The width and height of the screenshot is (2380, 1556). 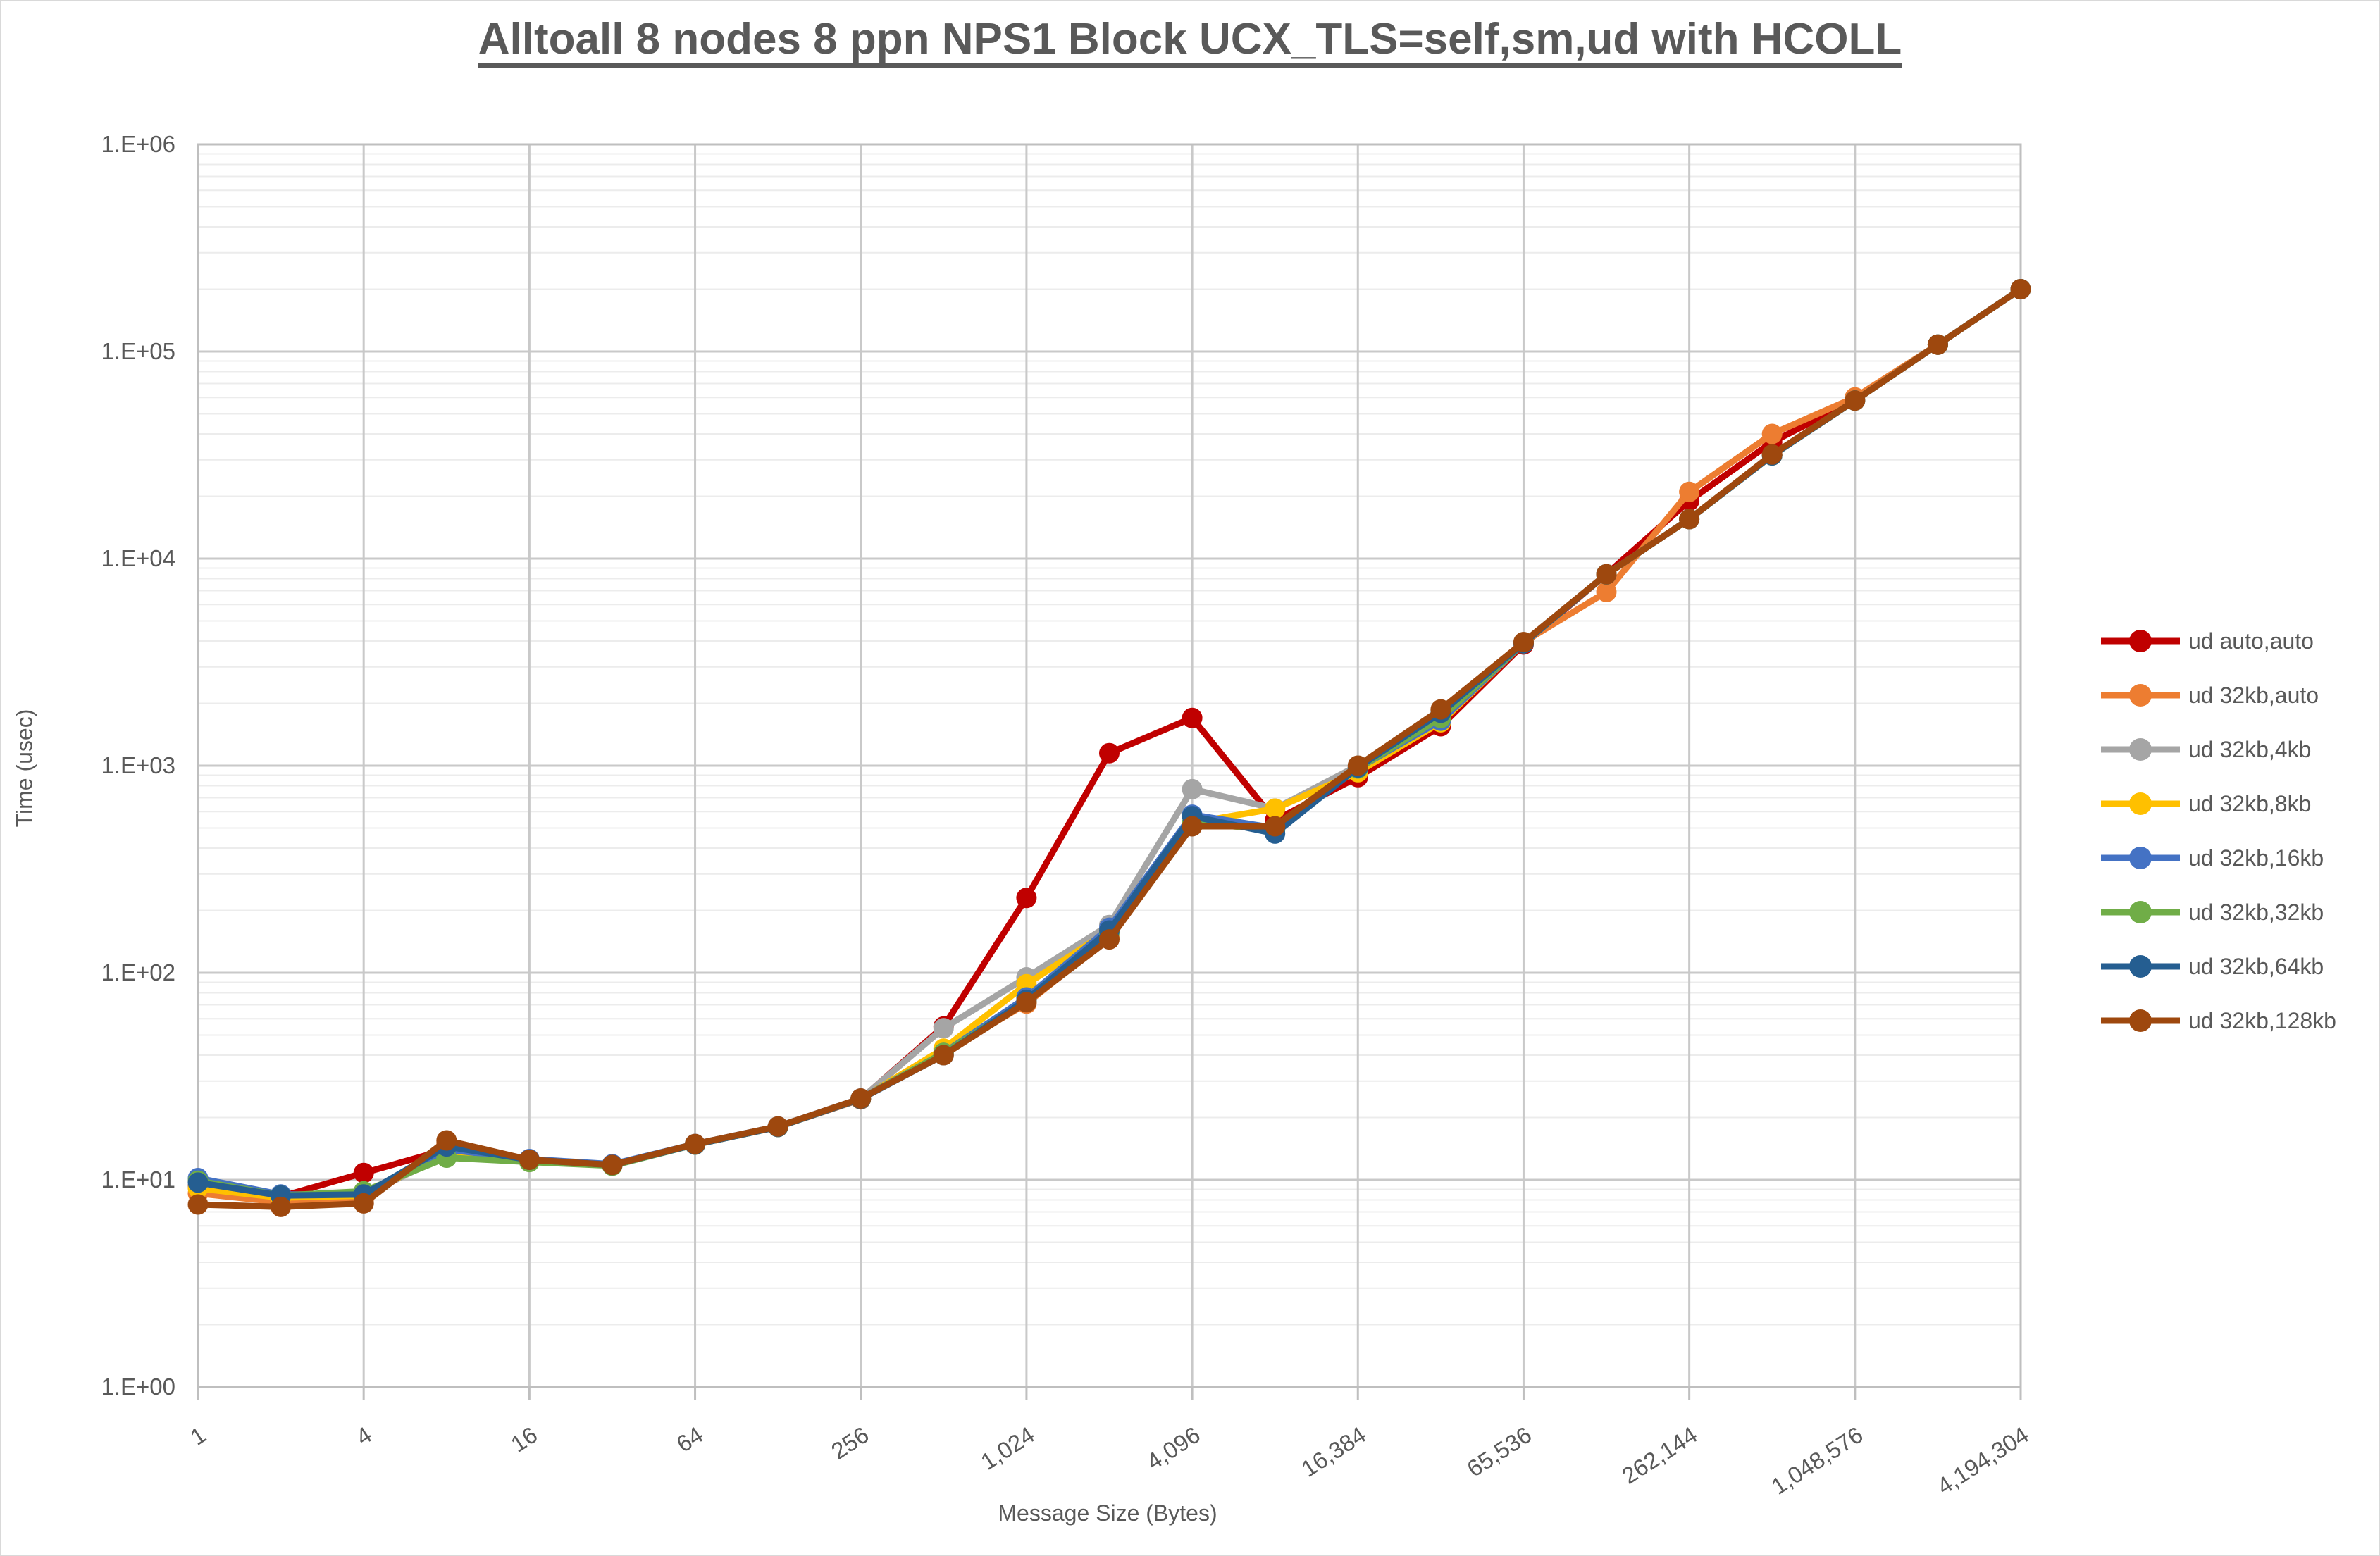 I want to click on legend-label: ud 32kb,16kb, so click(x=2256, y=858).